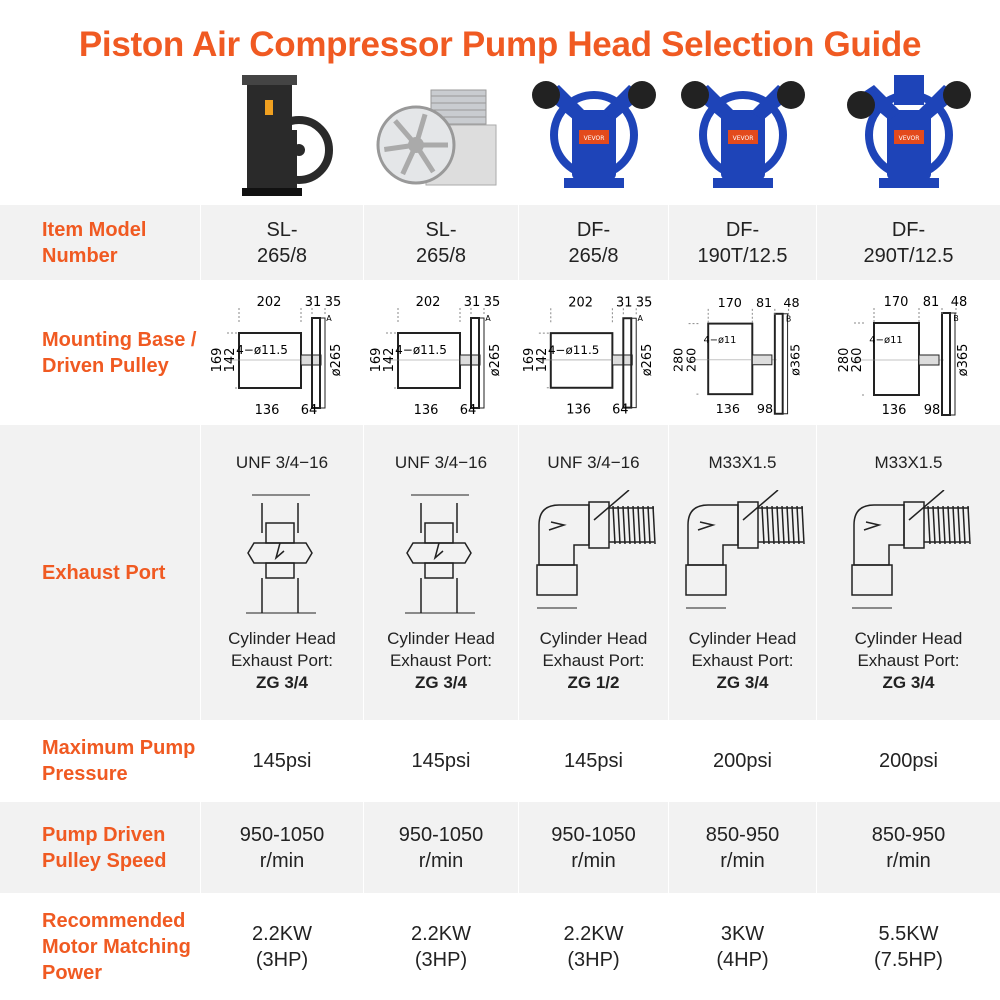 The width and height of the screenshot is (1000, 1000). I want to click on row-label-power: Recommended Motor Matching Power, so click(116, 946).